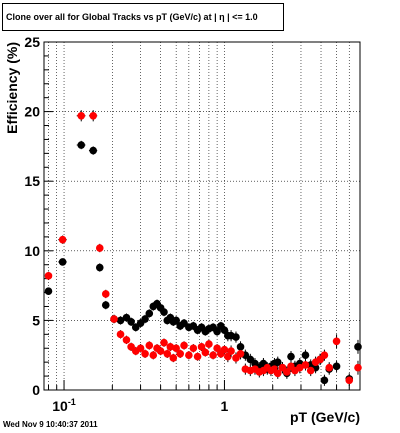 The height and width of the screenshot is (433, 400). Describe the element at coordinates (72, 402) in the screenshot. I see `x-tick-label-exponent: -1` at that location.